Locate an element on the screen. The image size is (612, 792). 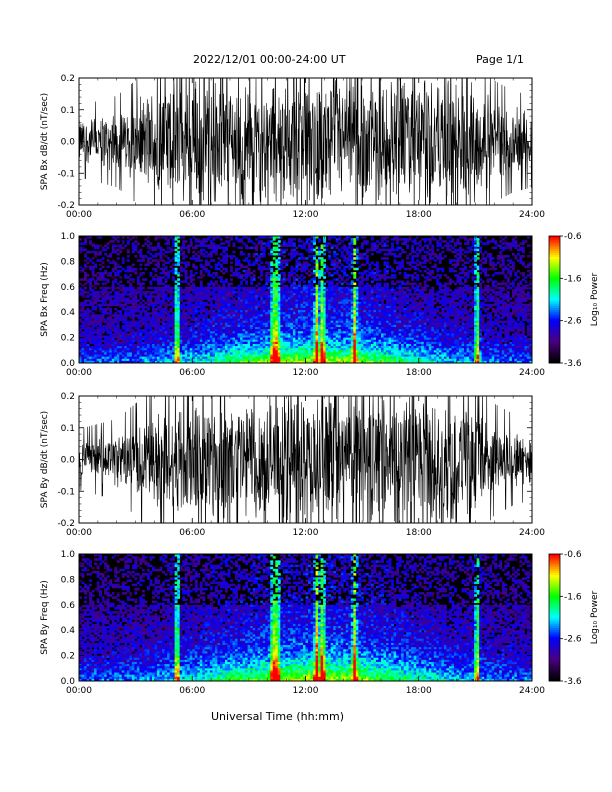
y-axis-label: SPA Bx dB/dt (nT/sec) is located at coordinates (45, 141).